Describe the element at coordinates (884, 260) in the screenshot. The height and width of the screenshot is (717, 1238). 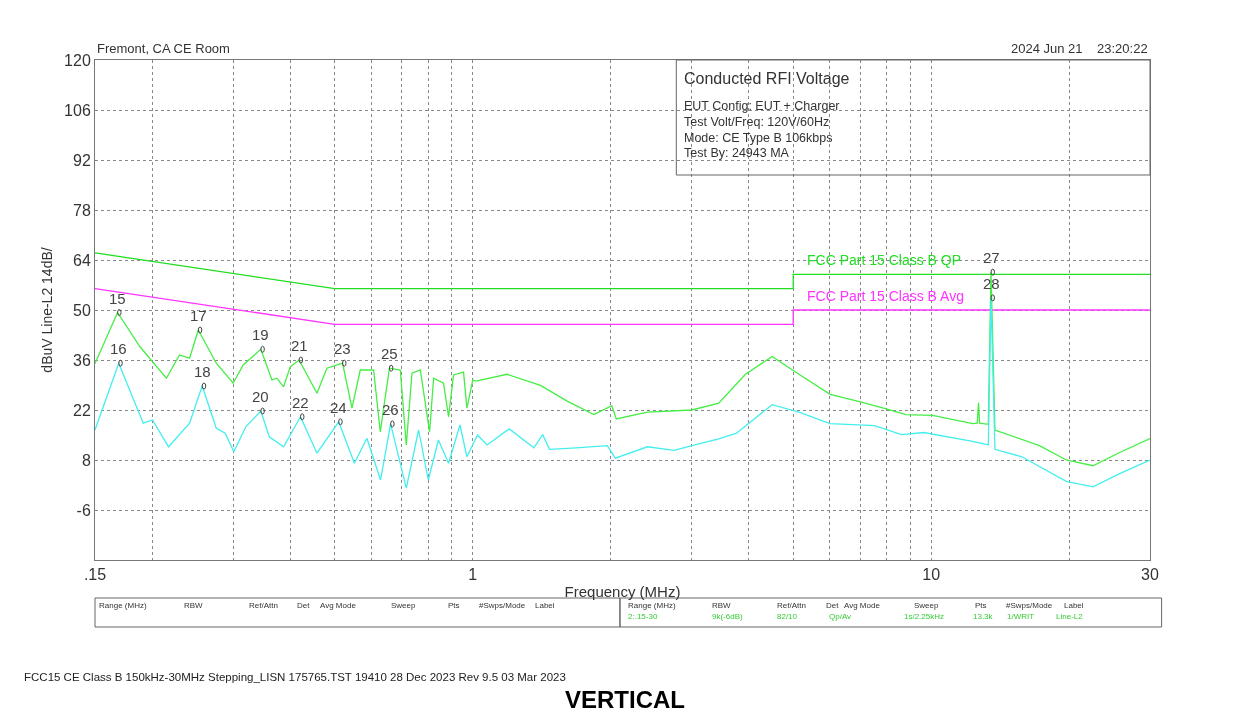
I see `series-label: FCC Part 15 Class B QP` at that location.